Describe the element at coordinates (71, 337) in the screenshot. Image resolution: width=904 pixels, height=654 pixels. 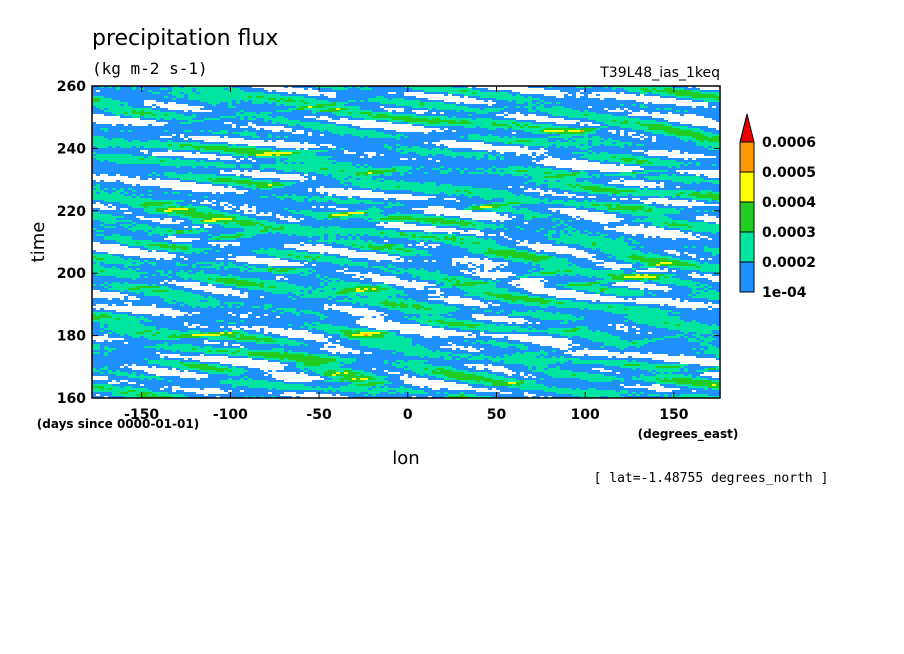
I see `y-tick-label: 180` at that location.